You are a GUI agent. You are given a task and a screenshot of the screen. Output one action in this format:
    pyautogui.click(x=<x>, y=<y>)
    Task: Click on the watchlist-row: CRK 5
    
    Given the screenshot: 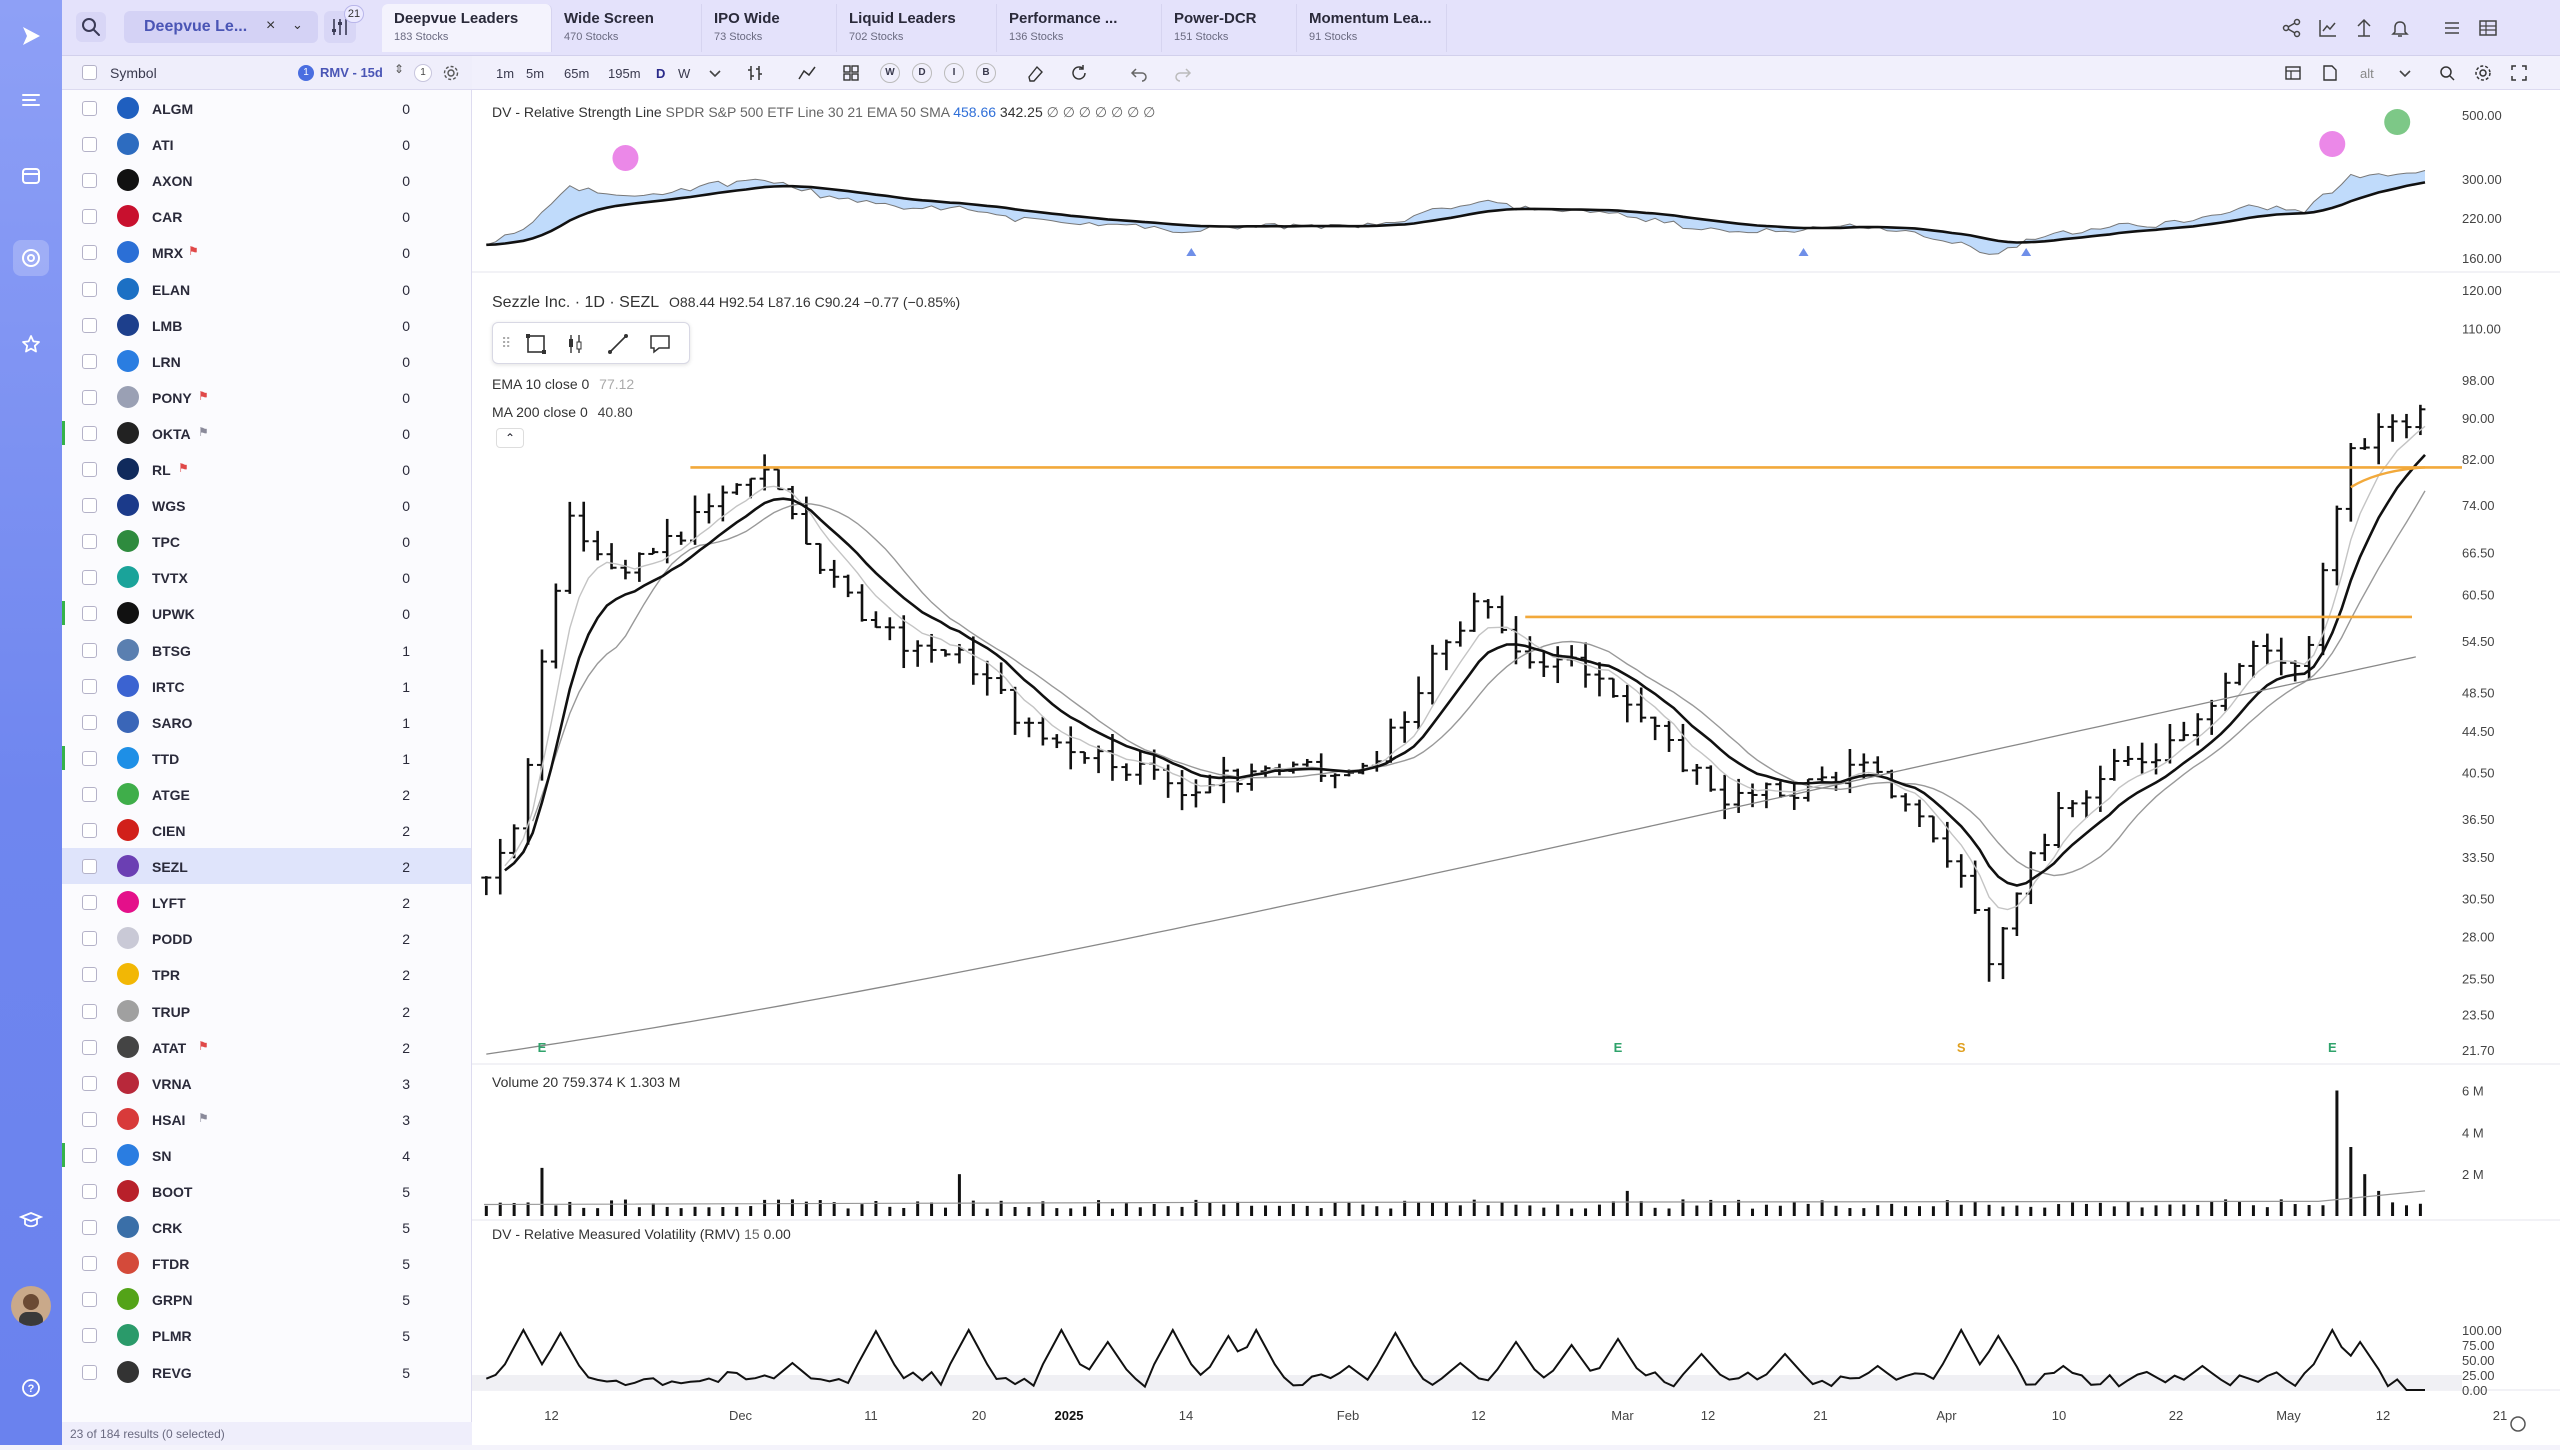 What is the action you would take?
    pyautogui.click(x=266, y=1227)
    